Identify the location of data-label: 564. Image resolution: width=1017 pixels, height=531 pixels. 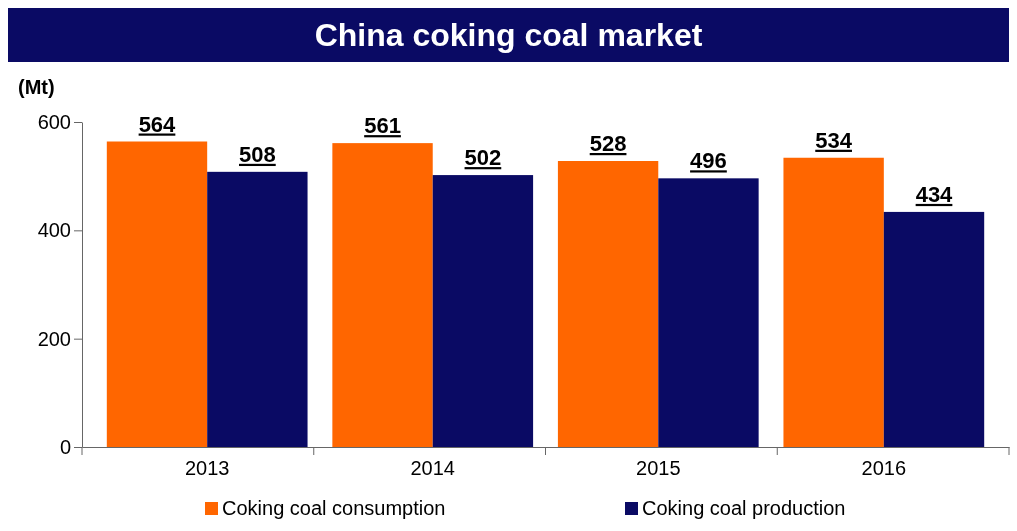
(157, 124).